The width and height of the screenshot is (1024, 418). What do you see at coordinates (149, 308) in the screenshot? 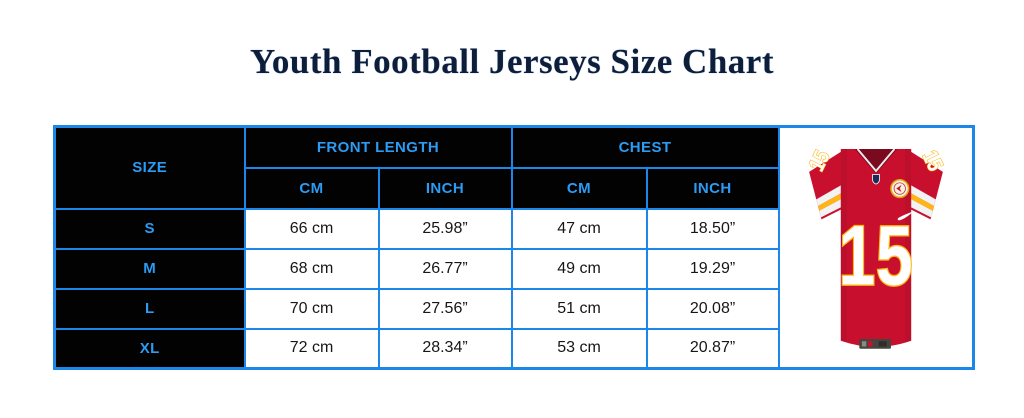
I see `size-label: L` at bounding box center [149, 308].